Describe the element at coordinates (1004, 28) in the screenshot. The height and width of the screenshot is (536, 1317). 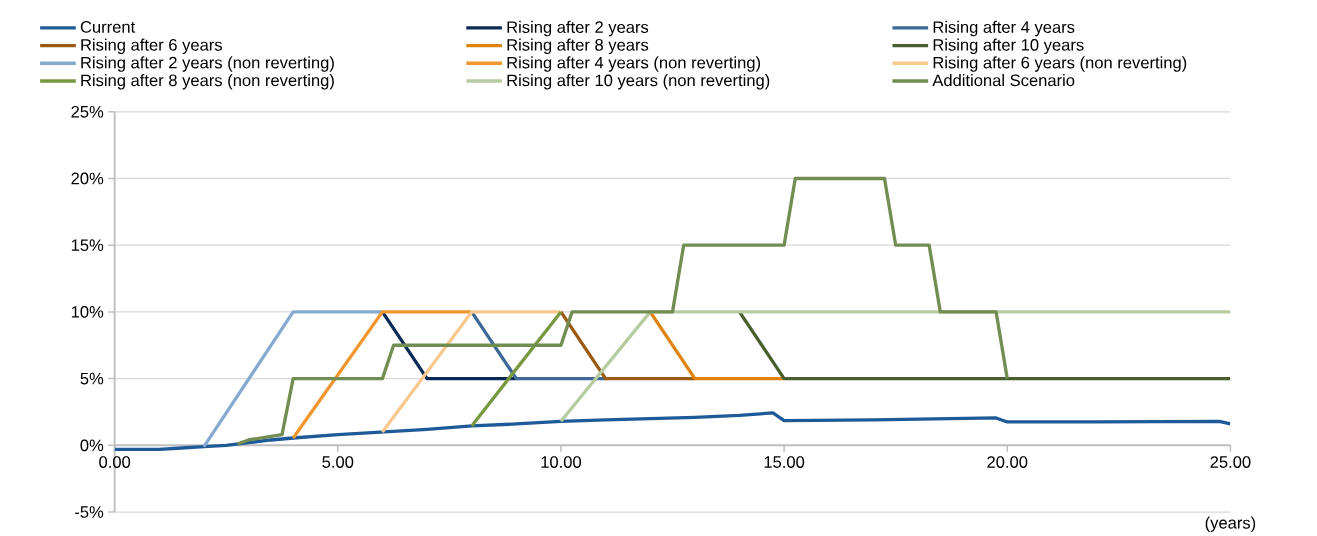
I see `legend-label: Rising after 4 years` at that location.